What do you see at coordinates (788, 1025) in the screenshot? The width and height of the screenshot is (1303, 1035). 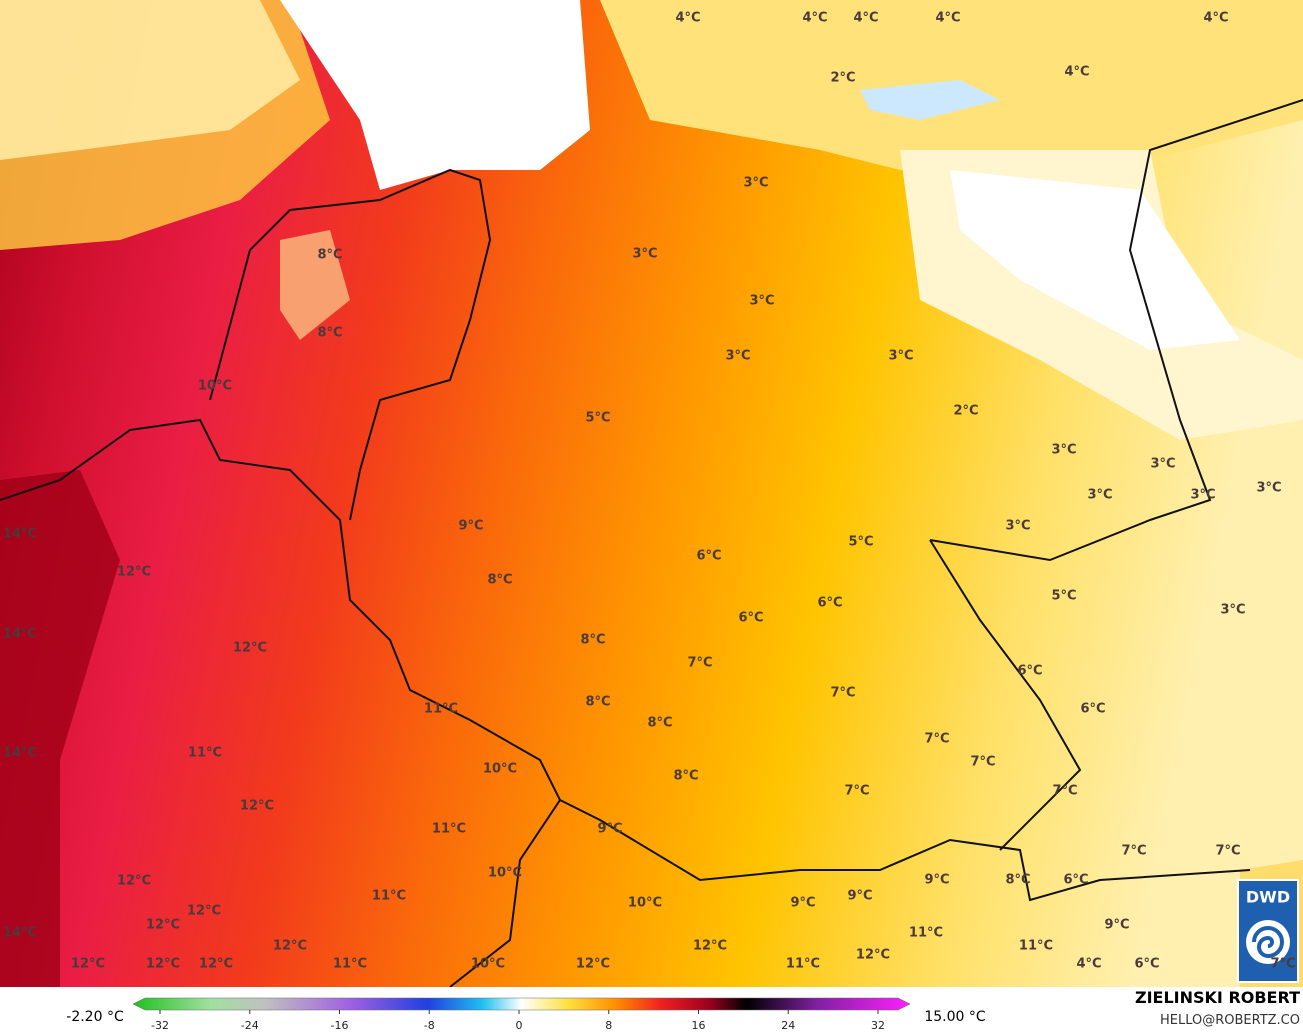 I see `colorbar-tick-label: 24` at bounding box center [788, 1025].